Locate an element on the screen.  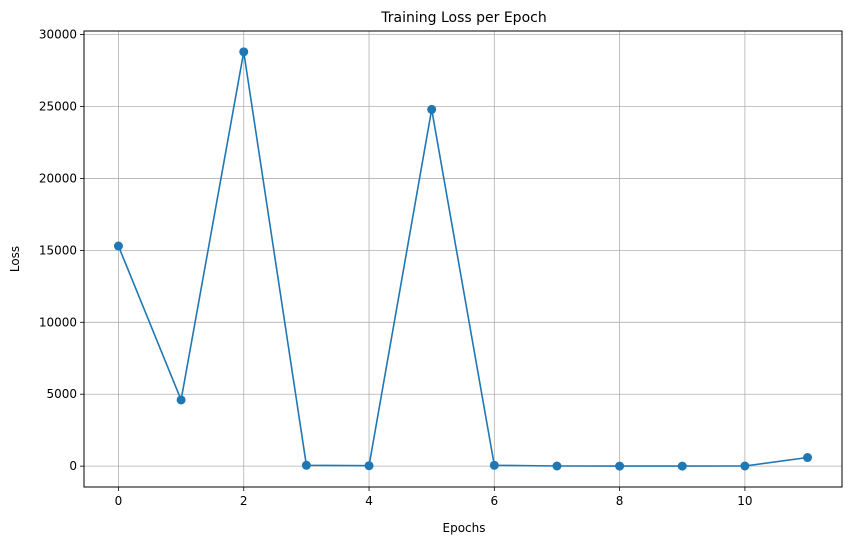
y-tick-label: 10000 is located at coordinates (58, 322).